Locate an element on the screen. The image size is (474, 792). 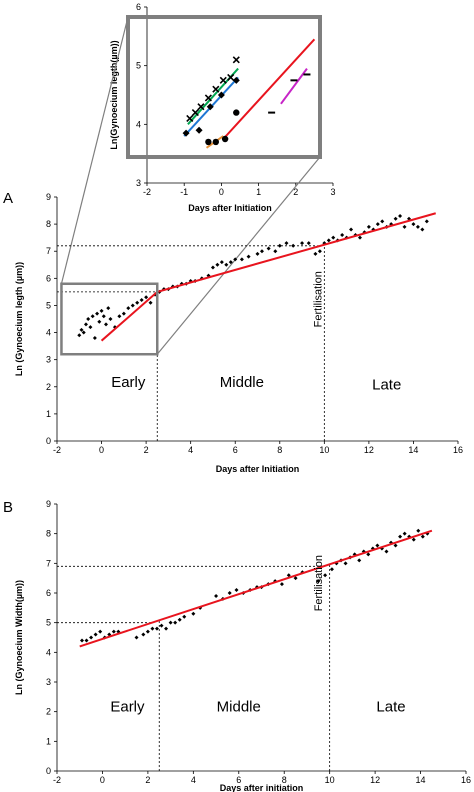
panel-a-x-axis-label: Days after Initiation is located at coordinates (258, 469).